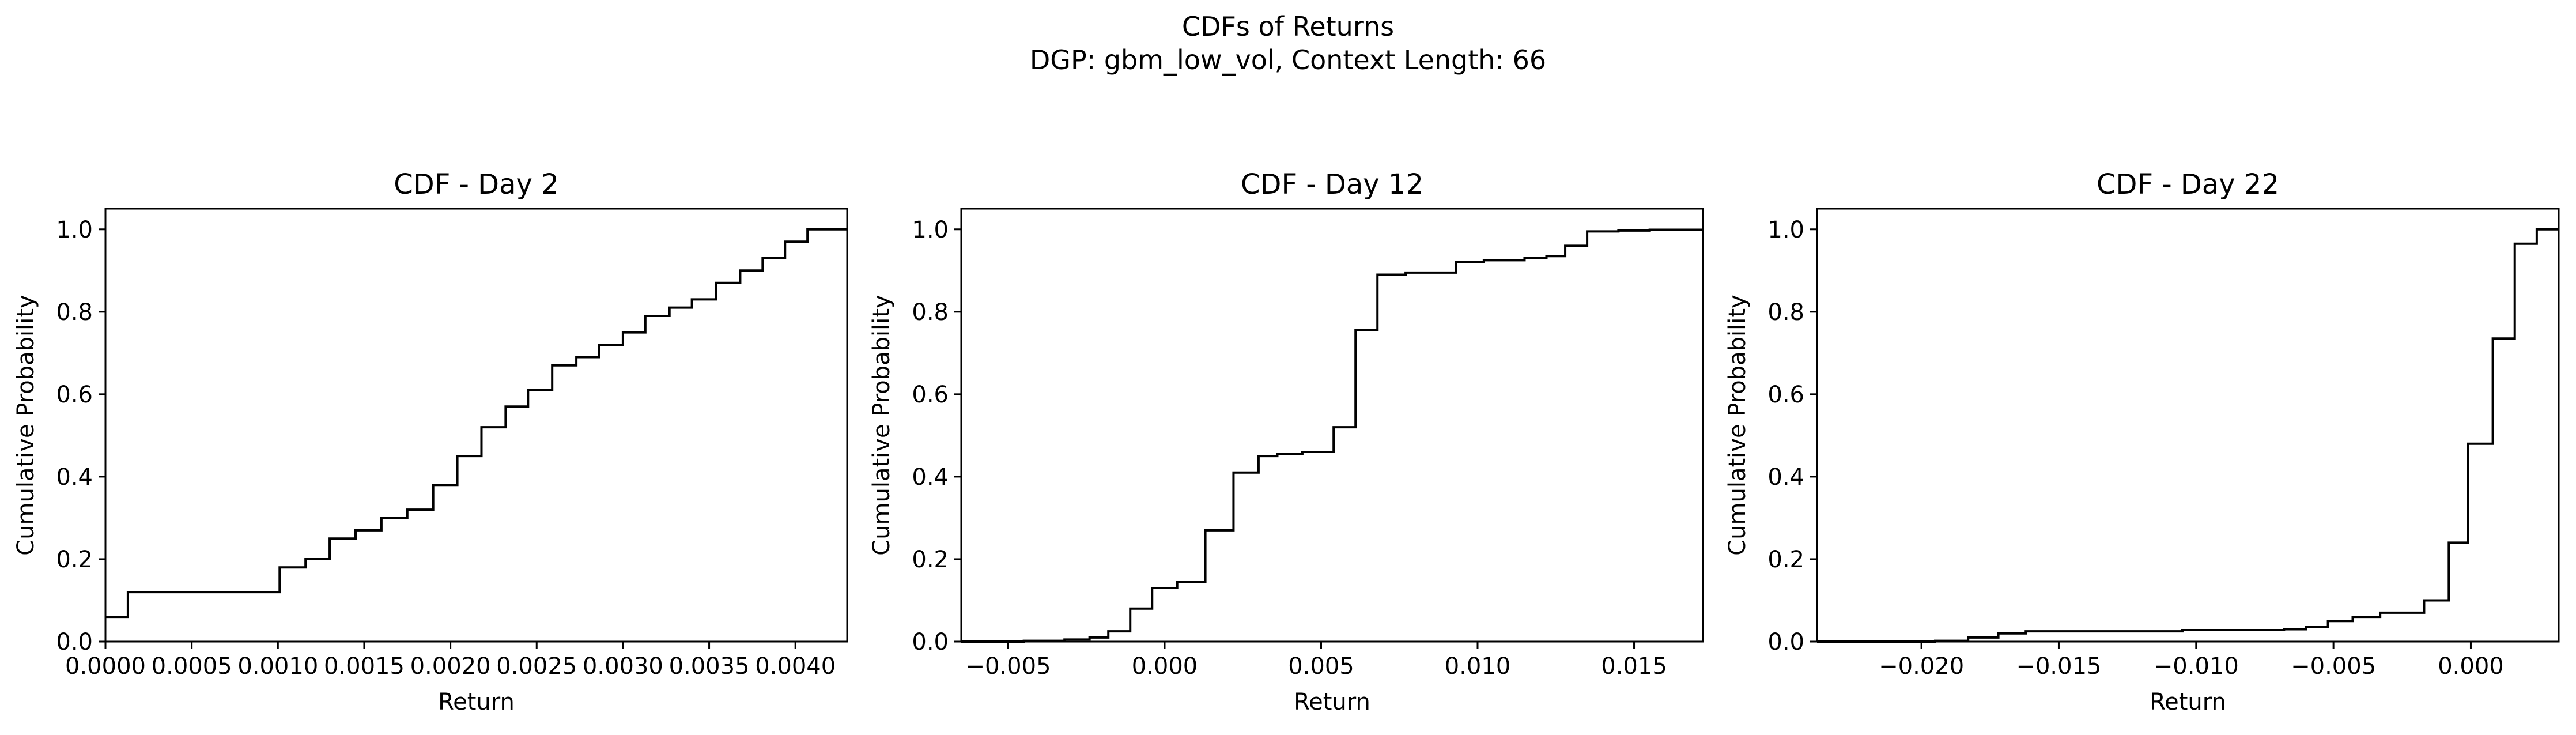 The image size is (2576, 735). What do you see at coordinates (192, 666) in the screenshot?
I see `x-tick-label: 0.0005` at bounding box center [192, 666].